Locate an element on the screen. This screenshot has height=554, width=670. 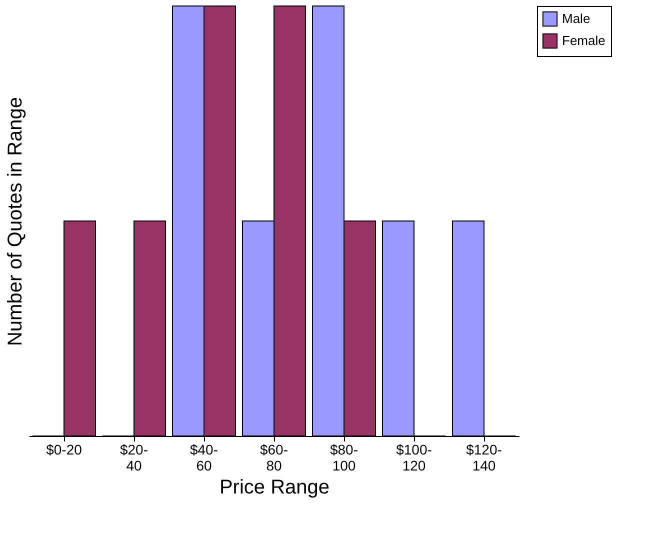
x-tick-label: $80-100 is located at coordinates (344, 458).